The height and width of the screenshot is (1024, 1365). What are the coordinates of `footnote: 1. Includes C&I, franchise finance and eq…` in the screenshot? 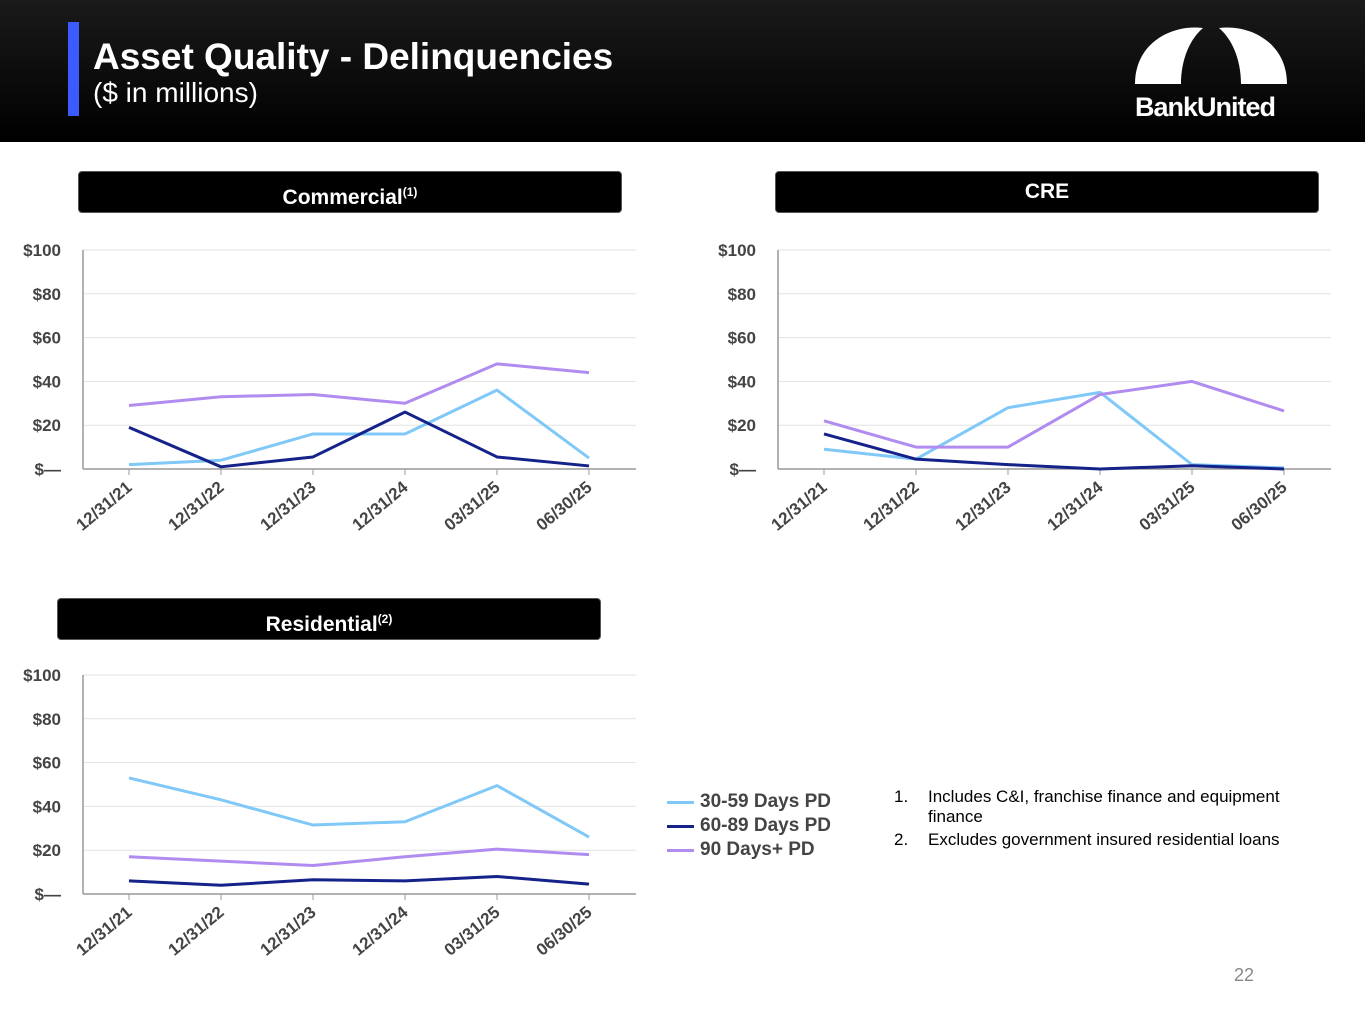 It's located at (1114, 807).